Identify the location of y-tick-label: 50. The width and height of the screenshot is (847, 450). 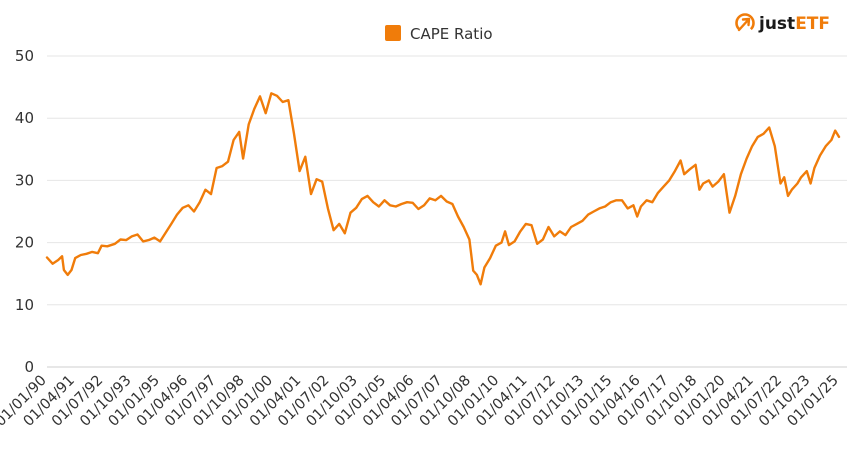
(24, 56).